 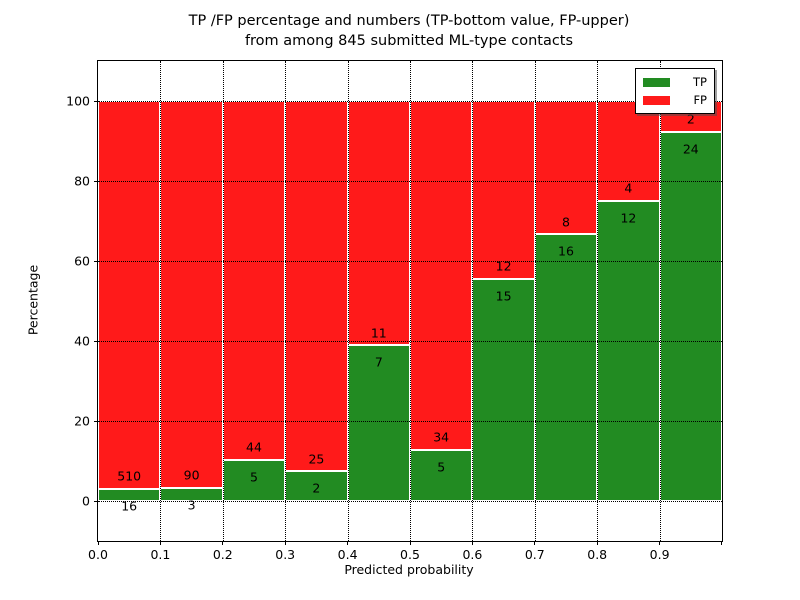 I want to click on ticklabel-x-0.7: 0.7, so click(x=534, y=554).